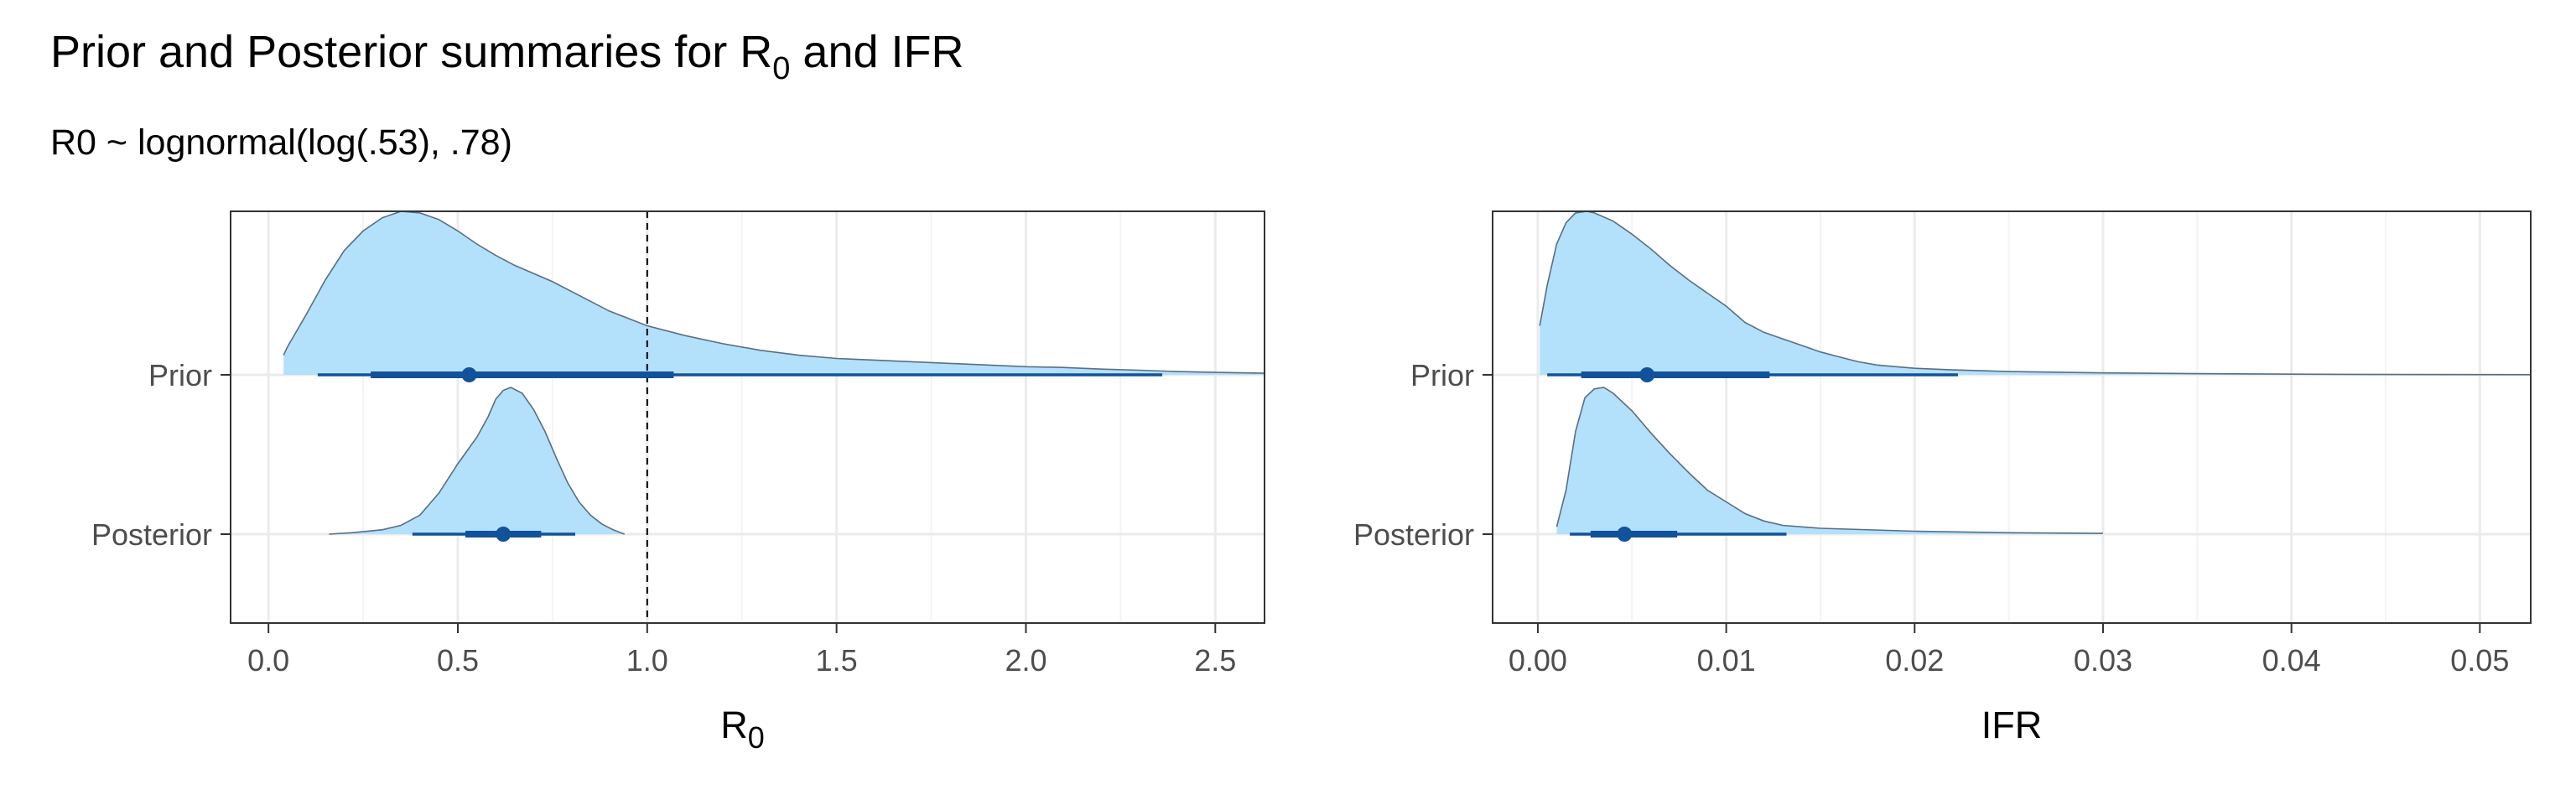 This screenshot has width=2576, height=805. Describe the element at coordinates (458, 660) in the screenshot. I see `r0-xtick-label: 0.5` at that location.